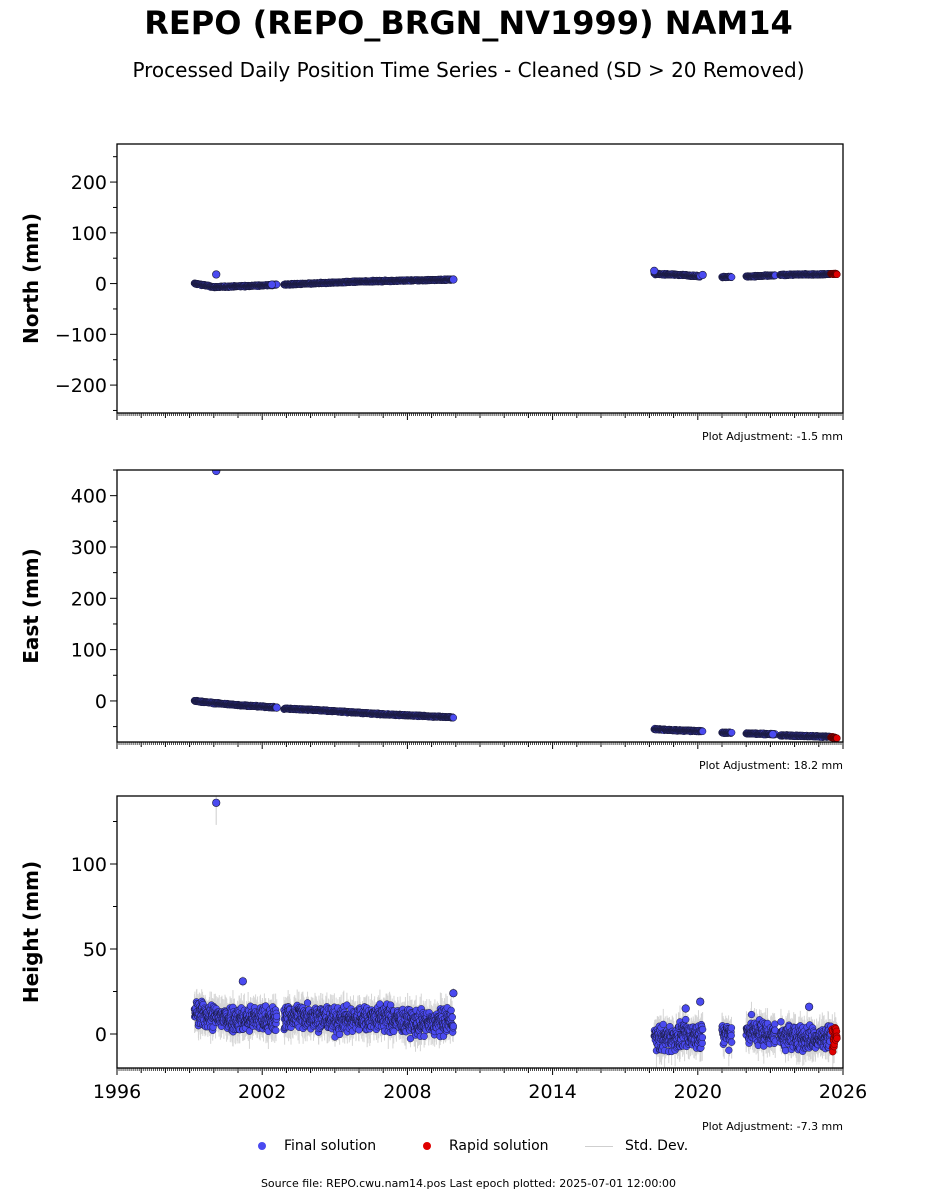 Image resolution: width=937 pixels, height=1200 pixels. What do you see at coordinates (468, 23) in the screenshot?
I see `page-title: REPO (REPO_BRGN_NV1999) NAM14` at bounding box center [468, 23].